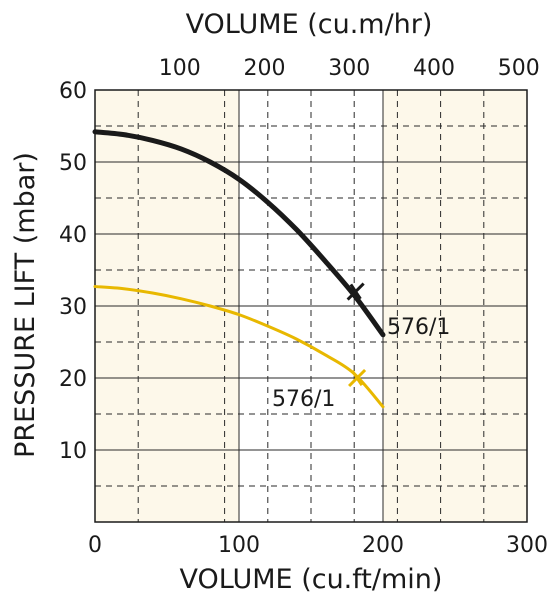 The height and width of the screenshot is (596, 554). Describe the element at coordinates (311, 579) in the screenshot. I see `x-axis-title: VOLUME (cu.ft/min)` at that location.